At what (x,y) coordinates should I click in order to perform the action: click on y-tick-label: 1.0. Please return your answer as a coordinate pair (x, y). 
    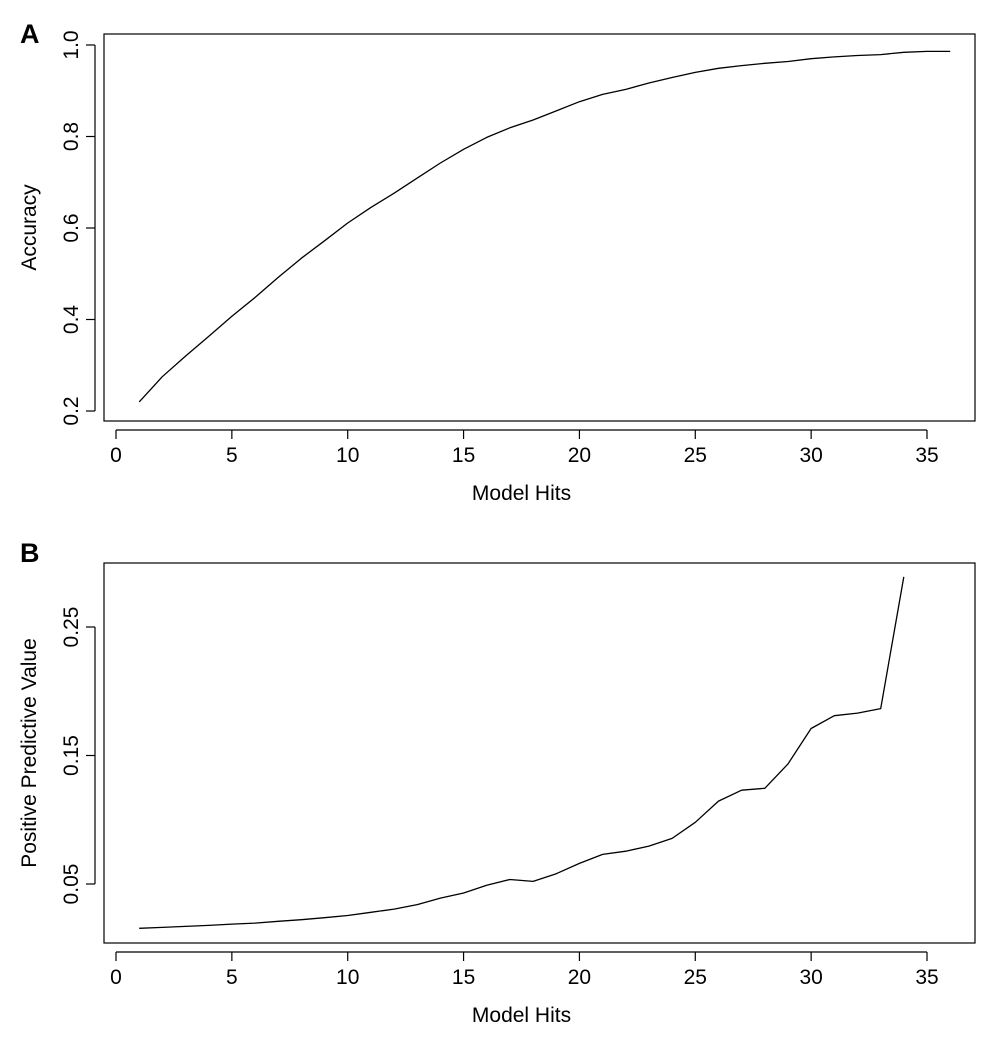
    Looking at the image, I should click on (71, 44).